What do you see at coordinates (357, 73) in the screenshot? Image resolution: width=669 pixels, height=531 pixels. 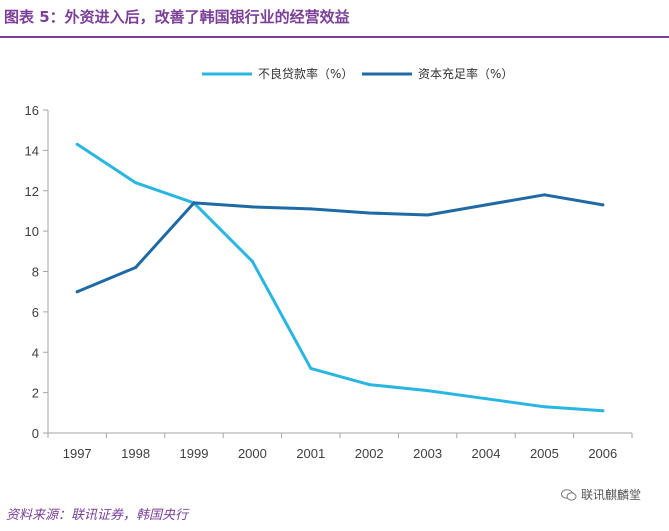 I see `legend: 不良贷款率（%） 资本充足率（%）` at bounding box center [357, 73].